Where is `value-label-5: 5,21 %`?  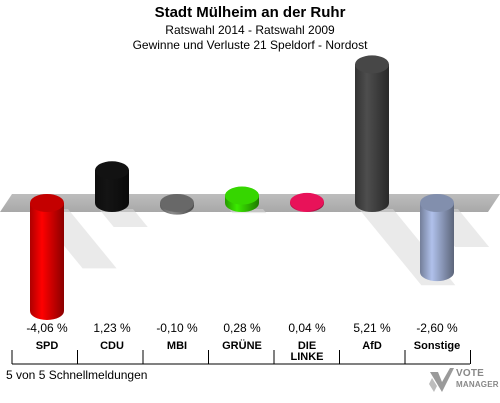 value-label-5: 5,21 % is located at coordinates (372, 328).